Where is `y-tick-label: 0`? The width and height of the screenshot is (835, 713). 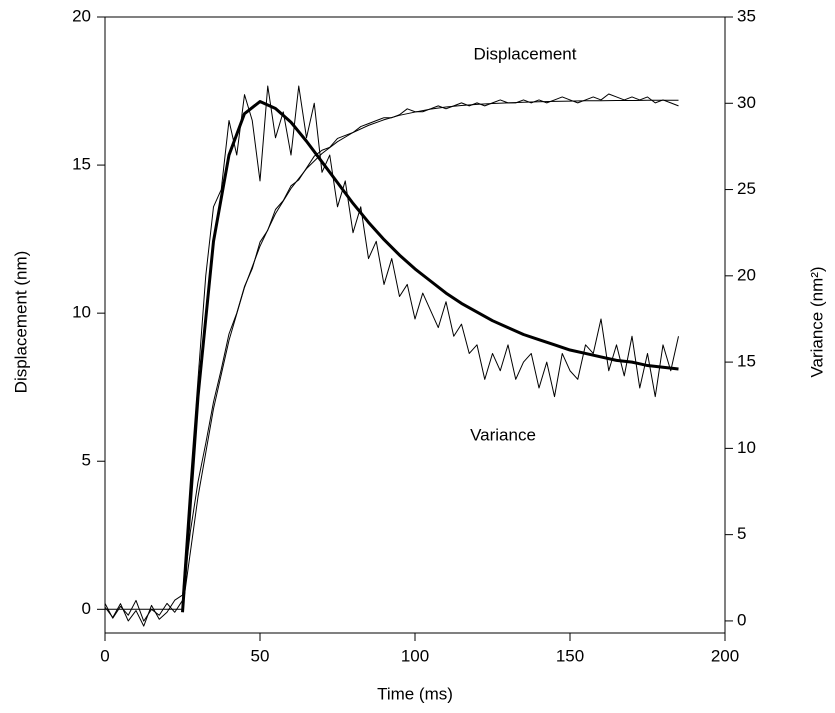 y-tick-label: 0 is located at coordinates (86, 608).